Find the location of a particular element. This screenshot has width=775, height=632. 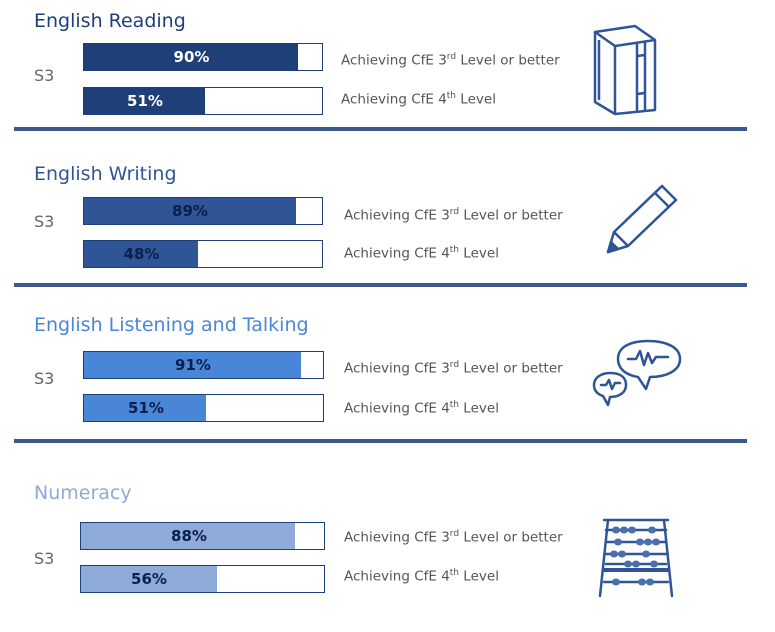

progress-bar-fourth-level: 56% is located at coordinates (202, 579).